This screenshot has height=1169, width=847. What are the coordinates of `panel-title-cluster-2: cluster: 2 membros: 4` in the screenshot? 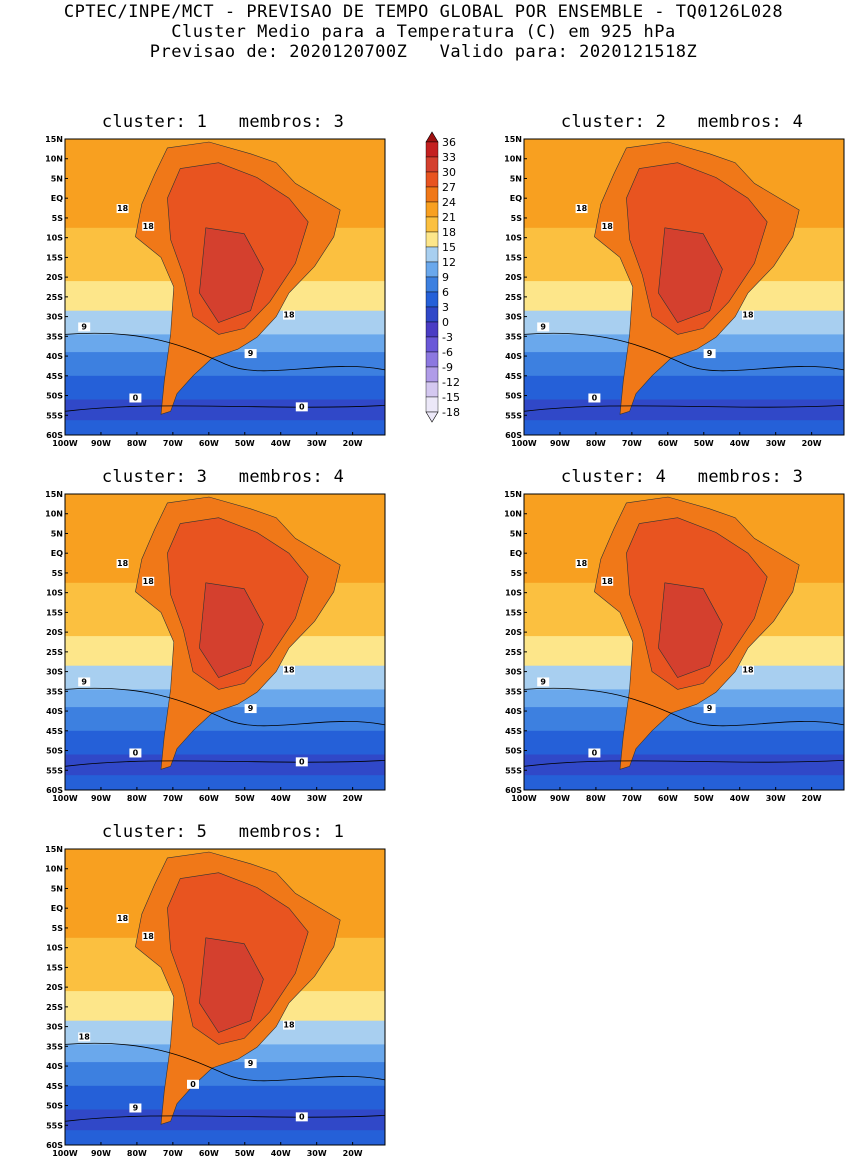 It's located at (682, 122).